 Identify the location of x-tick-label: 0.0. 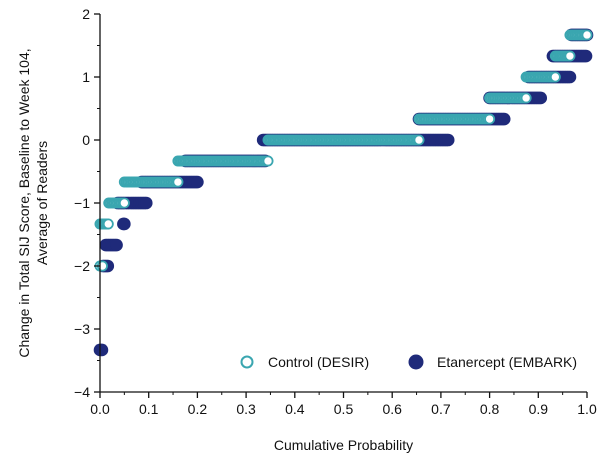
(100, 409).